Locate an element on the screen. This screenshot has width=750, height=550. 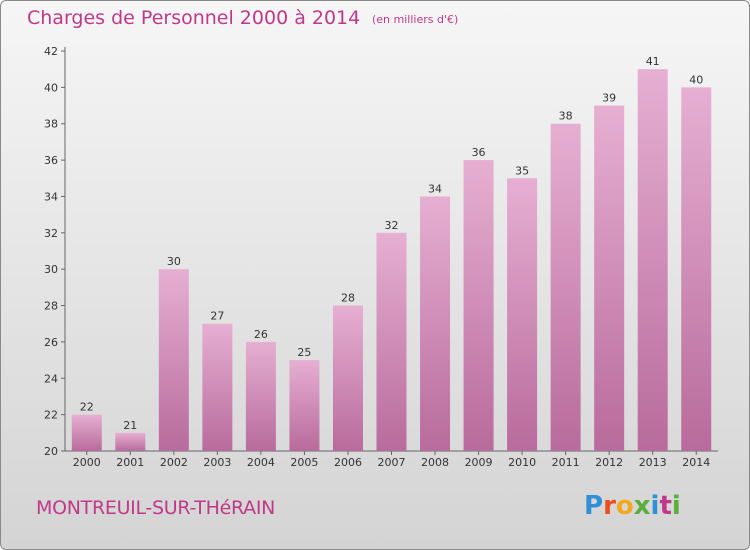
x-tick-label: 2001 is located at coordinates (130, 462).